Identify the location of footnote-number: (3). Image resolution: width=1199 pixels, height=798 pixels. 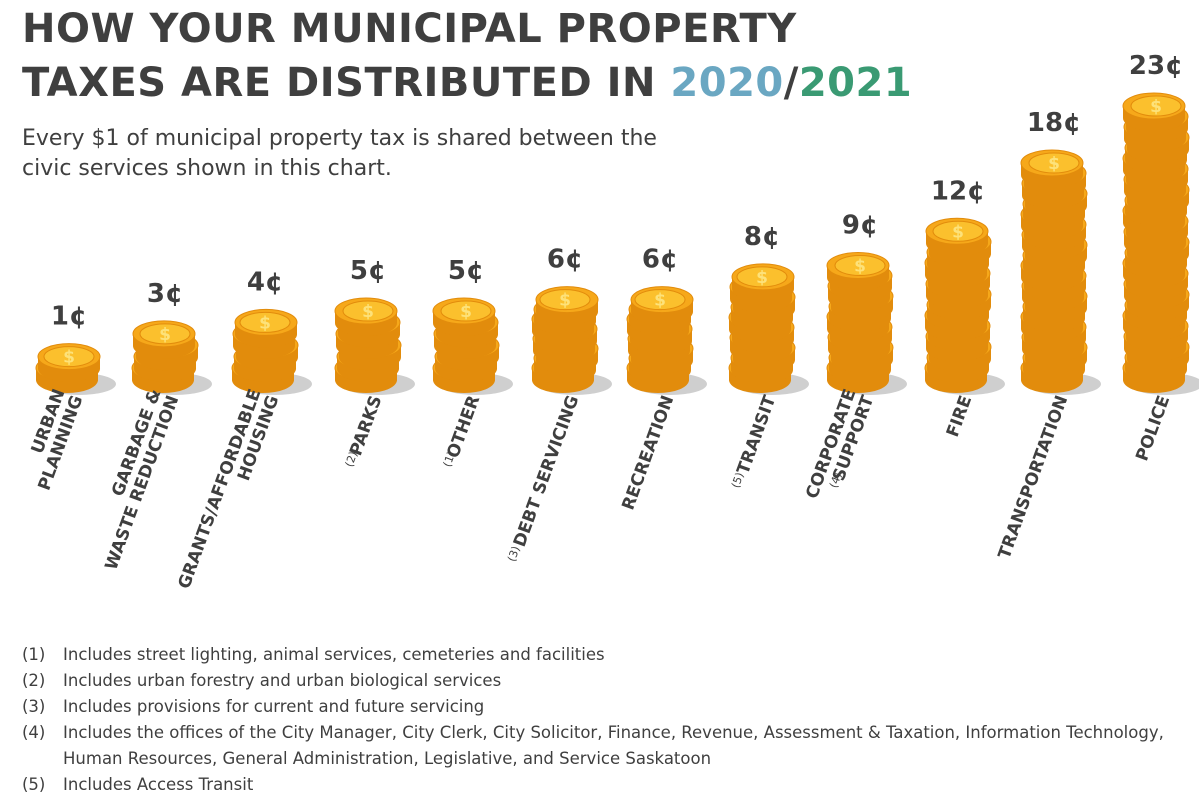
(34, 706).